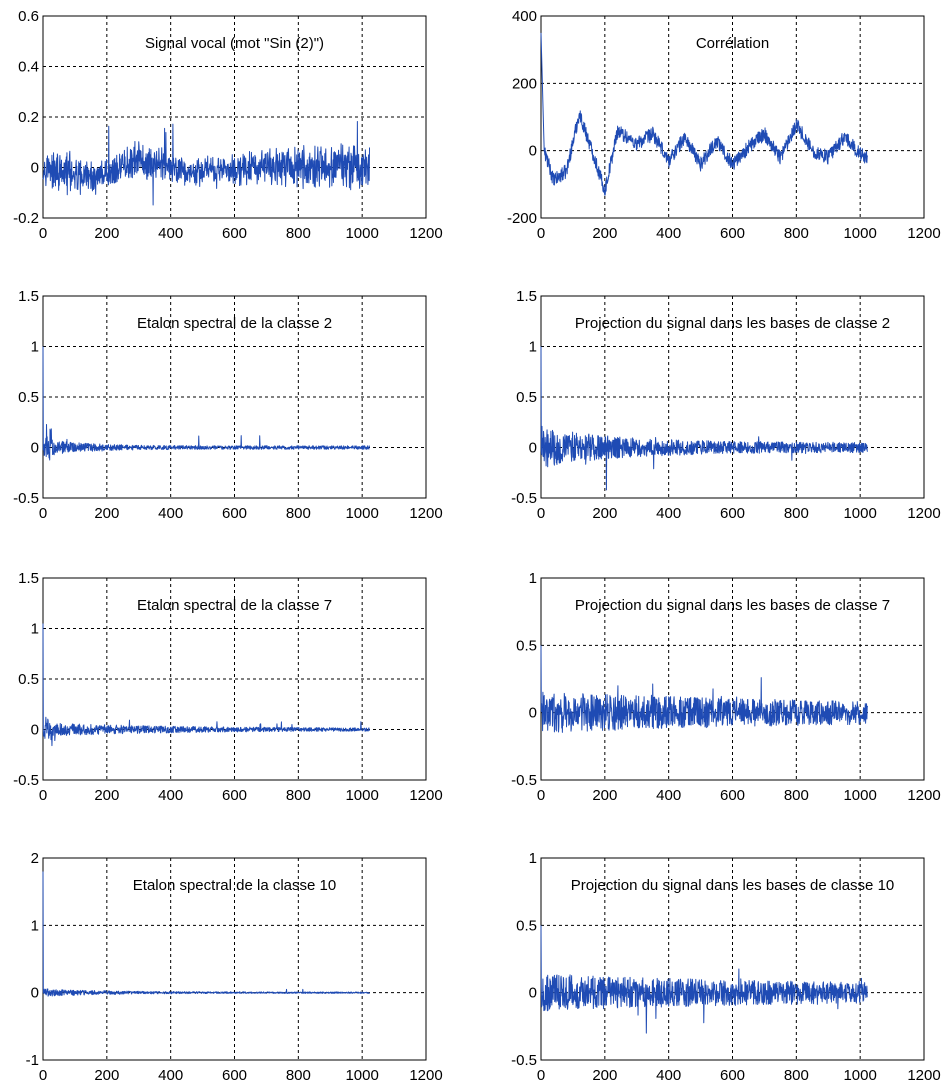  I want to click on y-tick-label: 0.2, so click(28, 117).